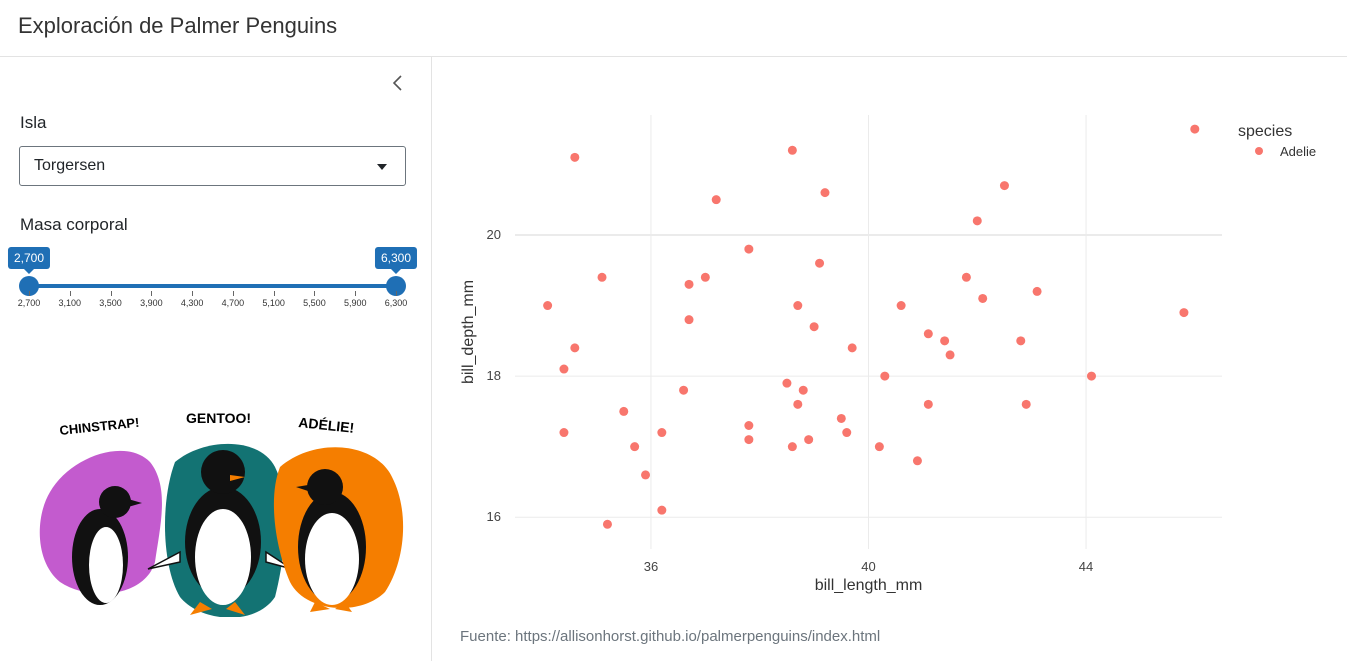 The width and height of the screenshot is (1347, 661). I want to click on chevron-down-icon, so click(382, 167).